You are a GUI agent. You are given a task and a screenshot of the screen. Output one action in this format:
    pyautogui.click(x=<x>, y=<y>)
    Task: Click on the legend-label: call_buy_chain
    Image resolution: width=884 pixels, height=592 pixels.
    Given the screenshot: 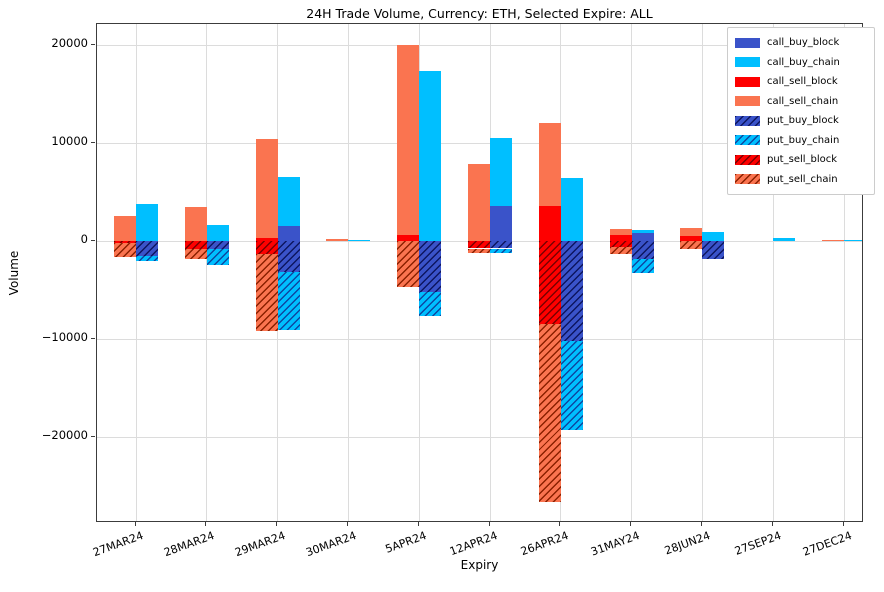 What is the action you would take?
    pyautogui.click(x=803, y=62)
    